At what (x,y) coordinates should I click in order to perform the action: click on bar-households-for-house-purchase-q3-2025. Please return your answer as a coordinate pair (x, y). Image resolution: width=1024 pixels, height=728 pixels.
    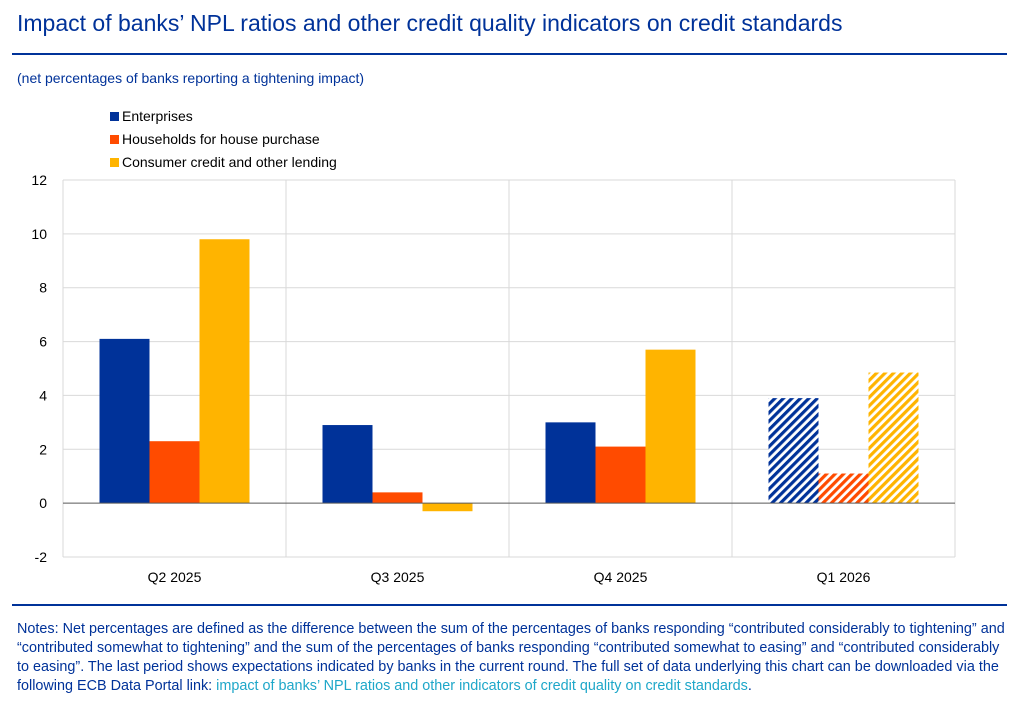
    Looking at the image, I should click on (397, 498).